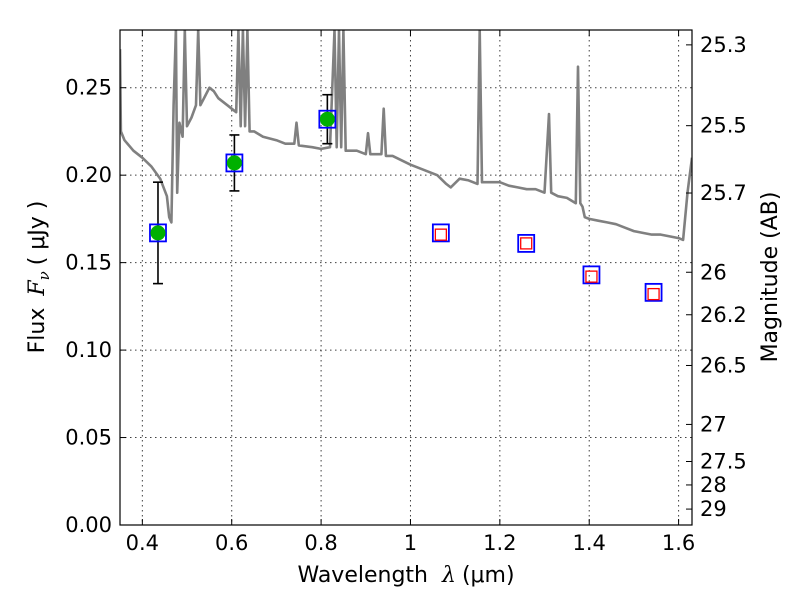 Image resolution: width=800 pixels, height=600 pixels. What do you see at coordinates (713, 509) in the screenshot?
I see `mag-tick-label: 29` at bounding box center [713, 509].